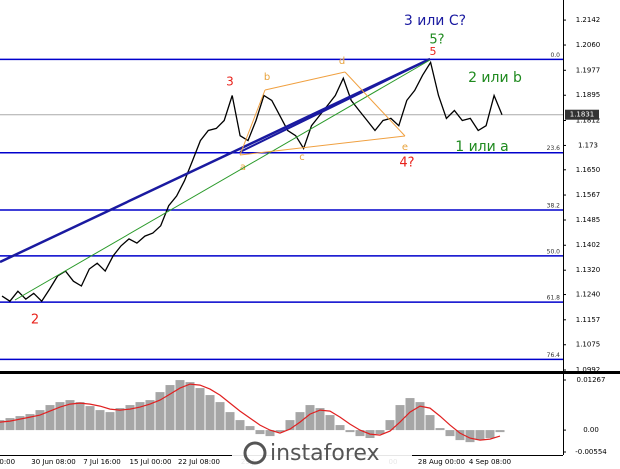 The height and width of the screenshot is (469, 620). What do you see at coordinates (588, 270) in the screenshot?
I see `y-tick-label: 1.1320` at bounding box center [588, 270].